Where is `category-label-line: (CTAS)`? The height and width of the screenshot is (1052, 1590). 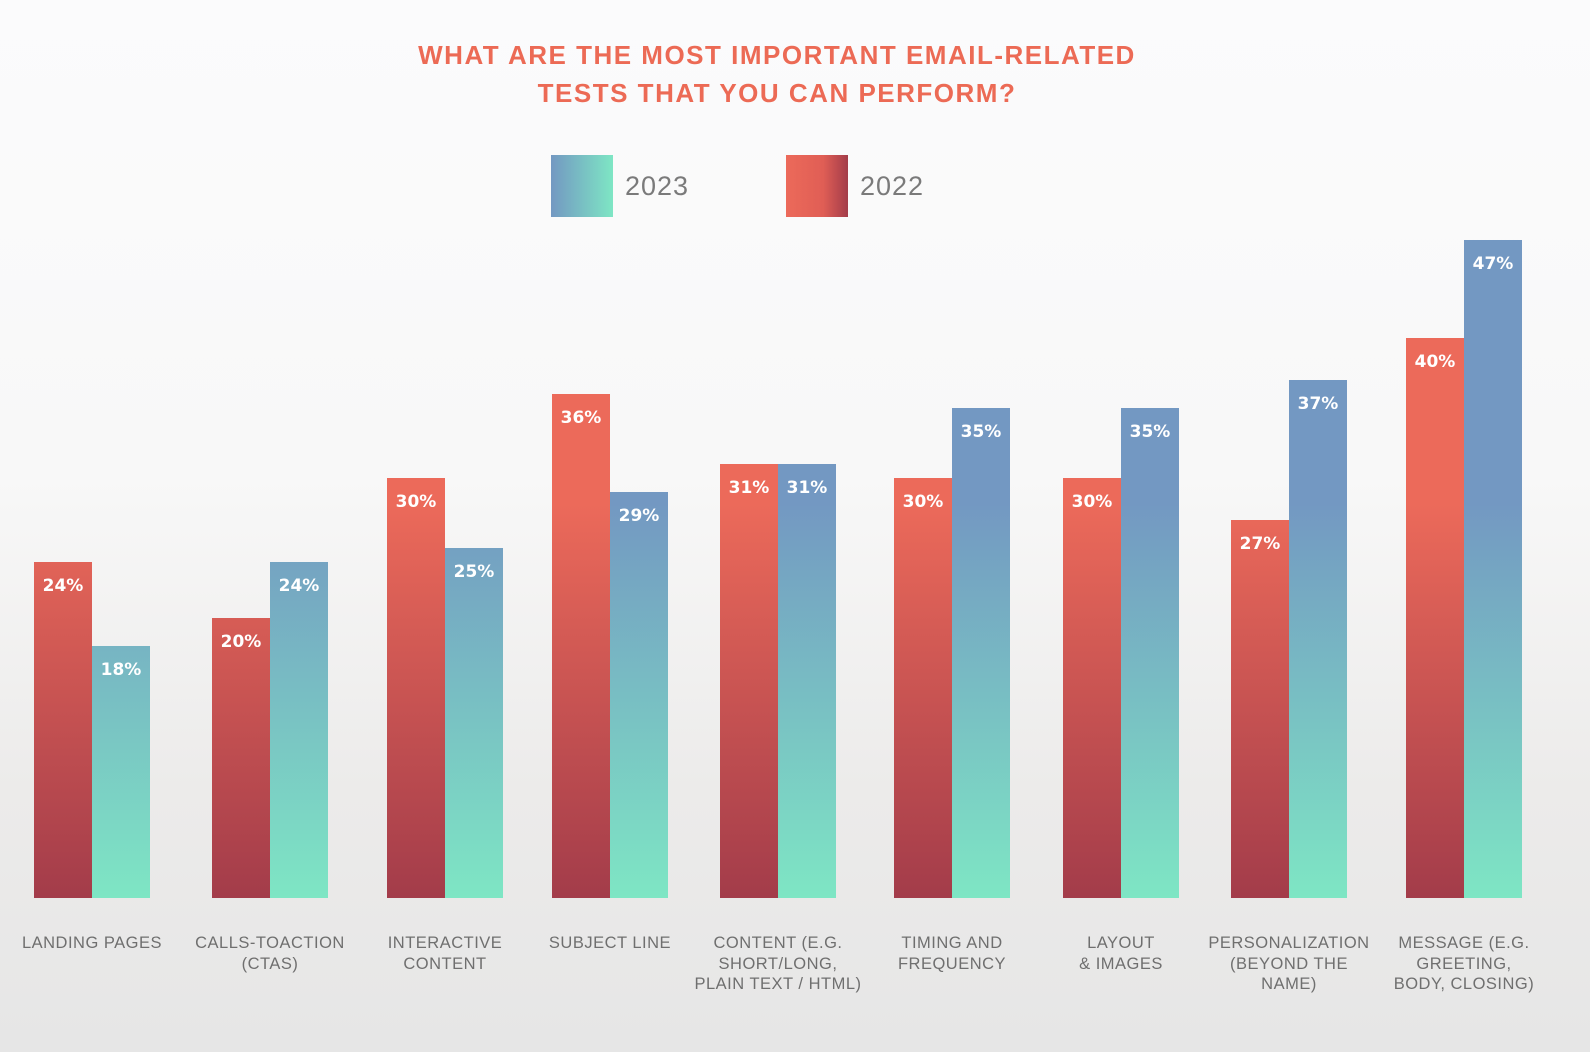
category-label-line: (CTAS) is located at coordinates (270, 963).